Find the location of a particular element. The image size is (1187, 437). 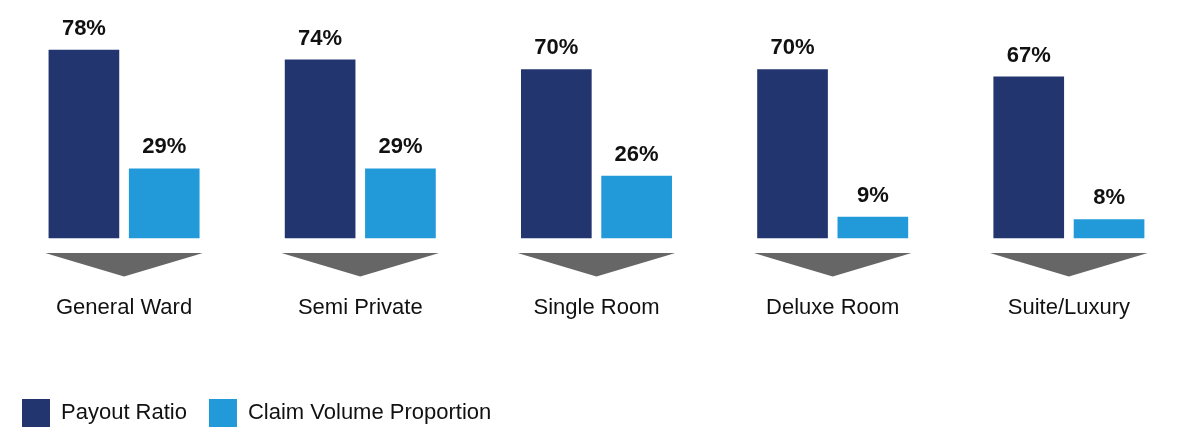

data-label: 74% is located at coordinates (320, 37).